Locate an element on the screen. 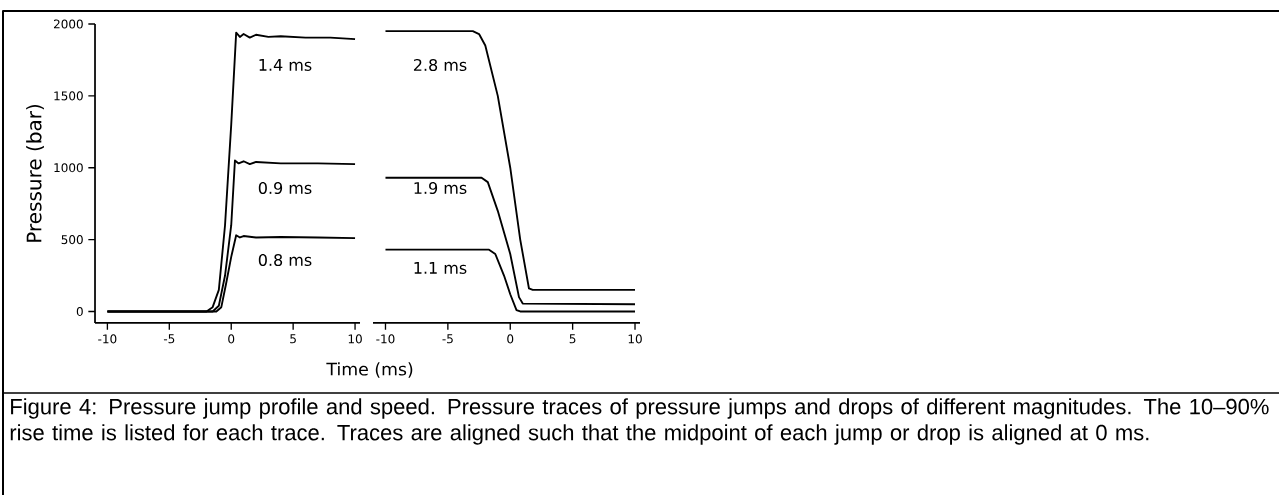  x-axis-title: Time (ms) is located at coordinates (369, 370).